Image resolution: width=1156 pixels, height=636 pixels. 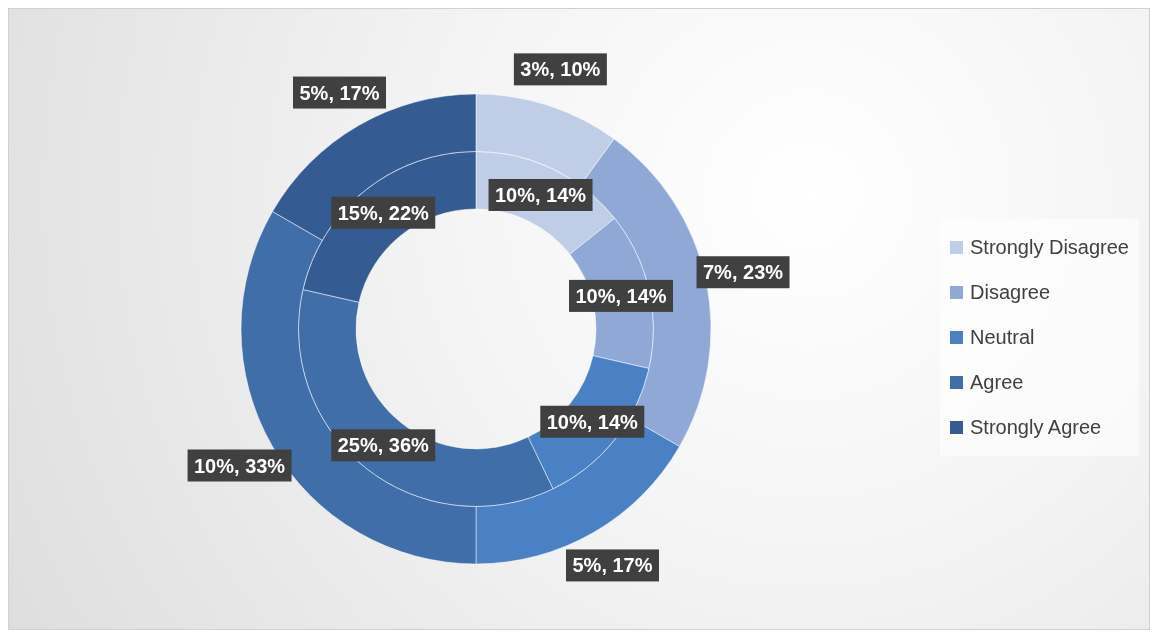 What do you see at coordinates (1036, 427) in the screenshot?
I see `legend-label: Strongly Agree` at bounding box center [1036, 427].